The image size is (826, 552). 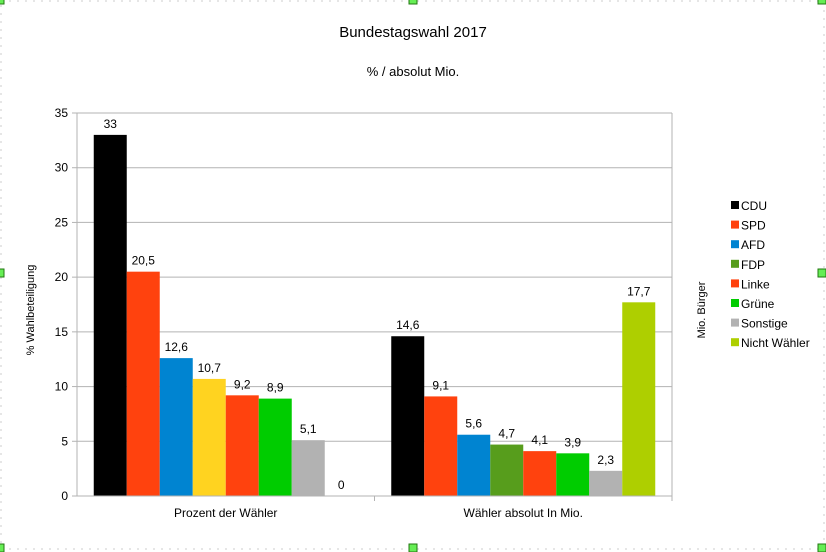 I want to click on data-label: 12,6, so click(x=177, y=347).